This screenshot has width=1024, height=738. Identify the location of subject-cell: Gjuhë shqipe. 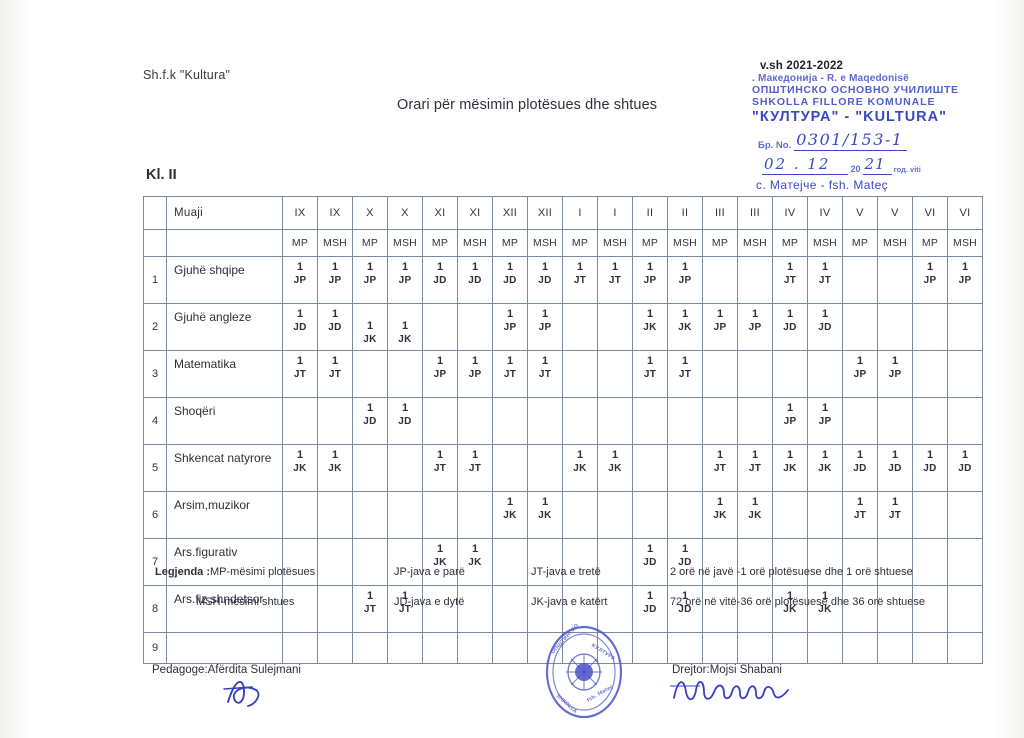
(224, 280).